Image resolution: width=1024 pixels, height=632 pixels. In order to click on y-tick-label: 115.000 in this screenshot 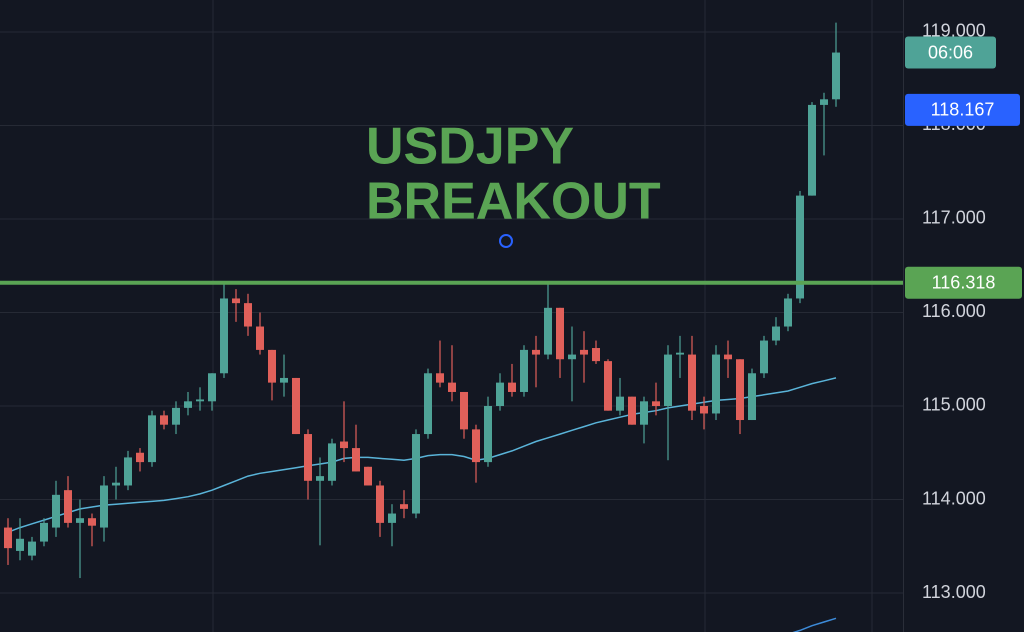, I will do `click(954, 405)`.